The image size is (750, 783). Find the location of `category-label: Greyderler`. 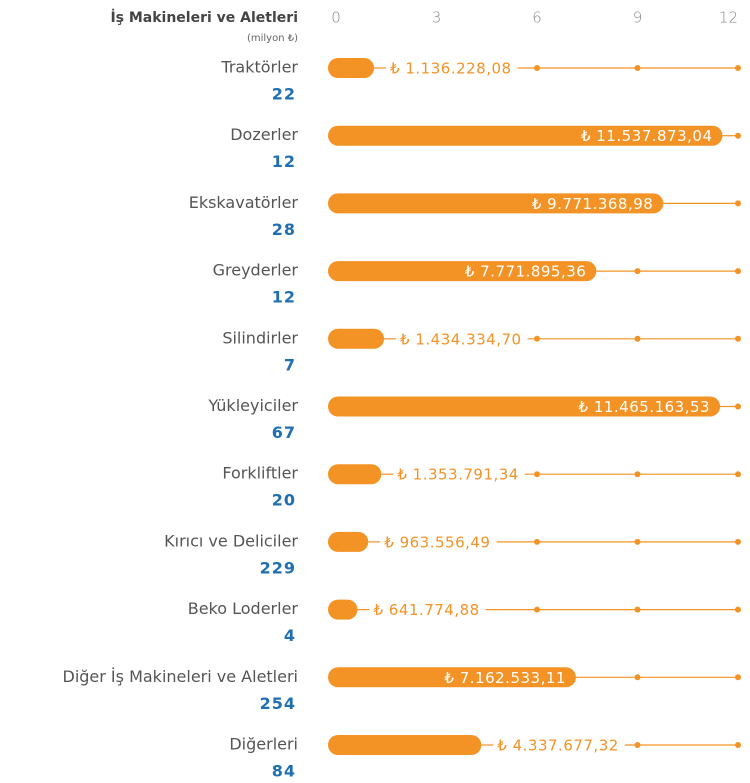

category-label: Greyderler is located at coordinates (256, 270).